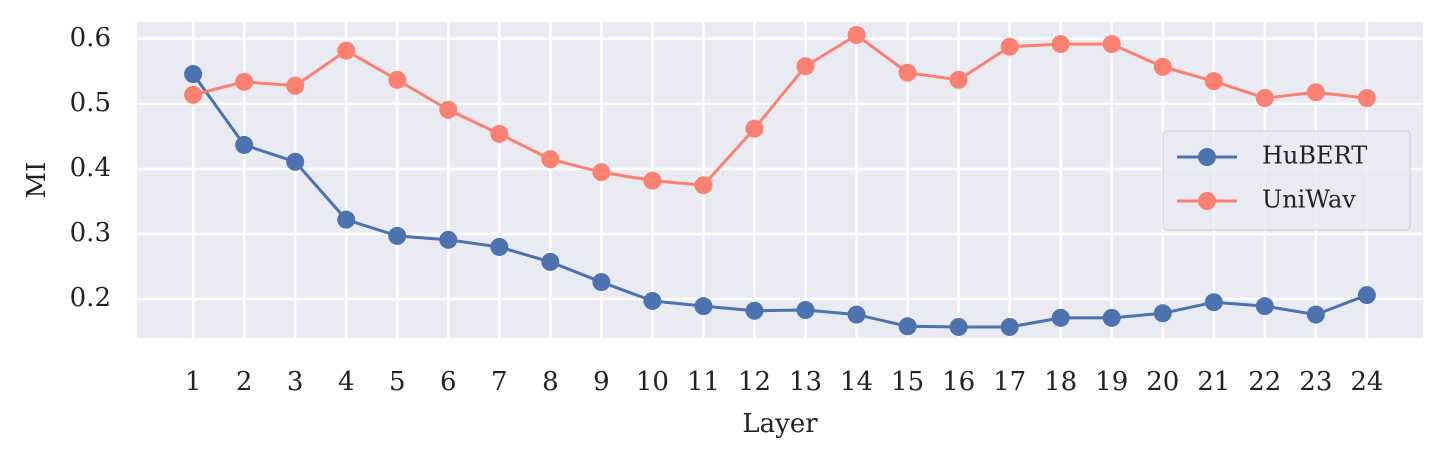 This screenshot has height=463, width=1447. I want to click on x-tick-label: 7, so click(499, 382).